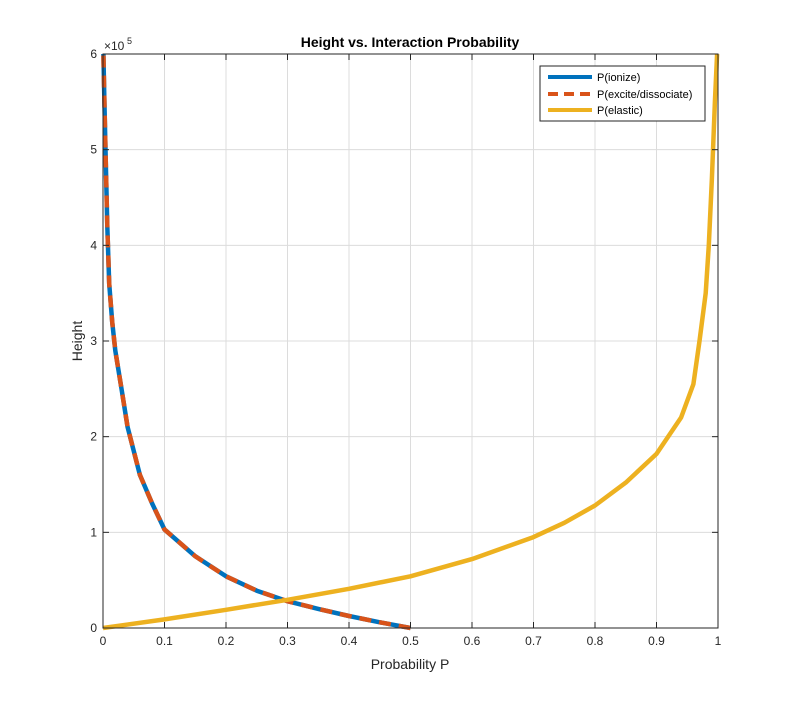 Image resolution: width=793 pixels, height=711 pixels. I want to click on y-tick-label: 0, so click(93, 628).